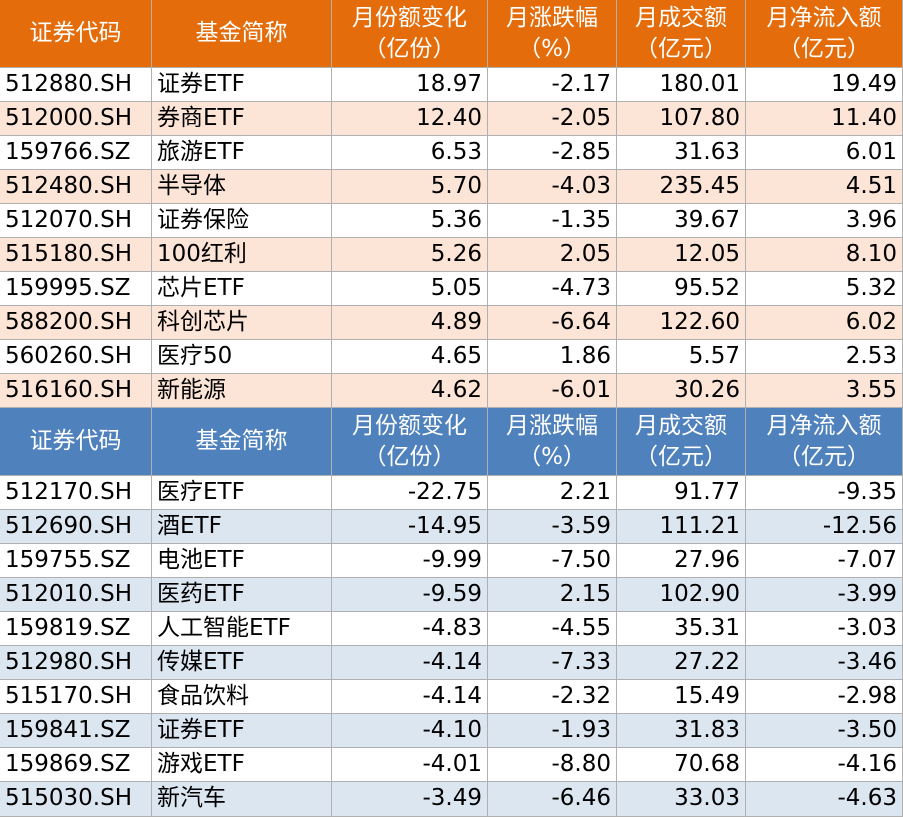 This screenshot has width=903, height=817. What do you see at coordinates (681, 187) in the screenshot?
I see `table-cell: 235.45` at bounding box center [681, 187].